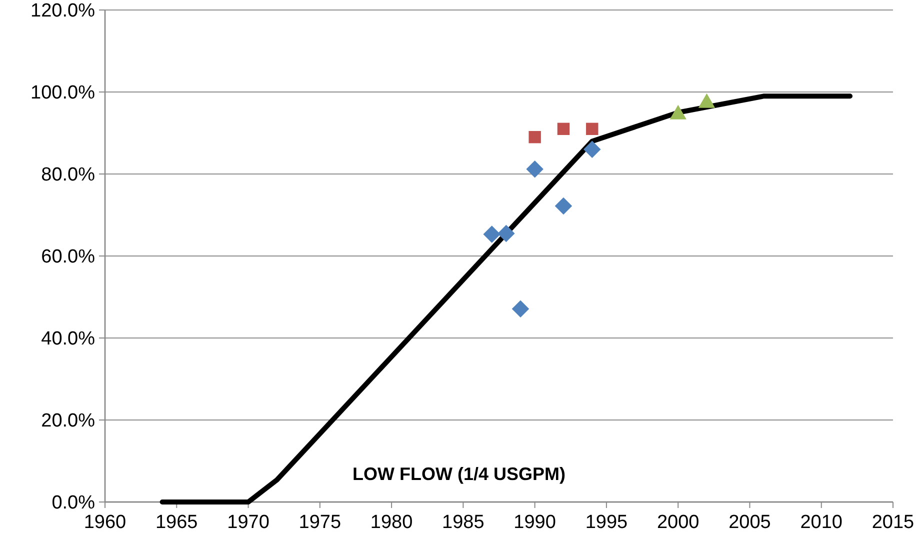 Image resolution: width=921 pixels, height=544 pixels. I want to click on x-tick-label: 1970, so click(248, 522).